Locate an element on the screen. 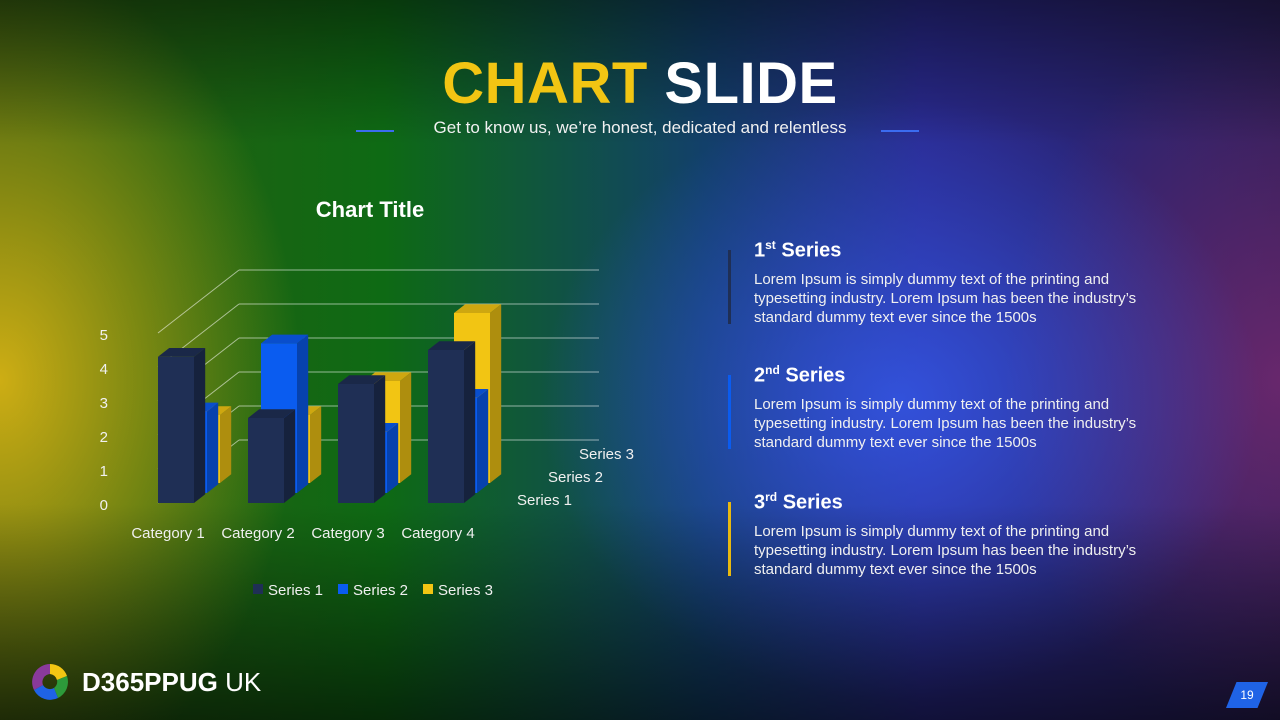 Image resolution: width=1280 pixels, height=720 pixels. series-1-label: Series is located at coordinates (811, 250).